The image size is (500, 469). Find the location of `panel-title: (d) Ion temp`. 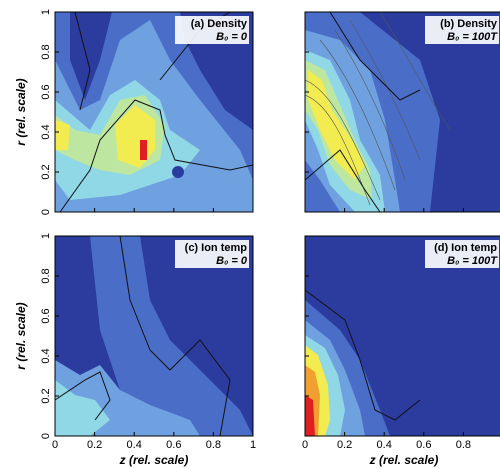

panel-title: (d) Ion temp is located at coordinates (465, 248).